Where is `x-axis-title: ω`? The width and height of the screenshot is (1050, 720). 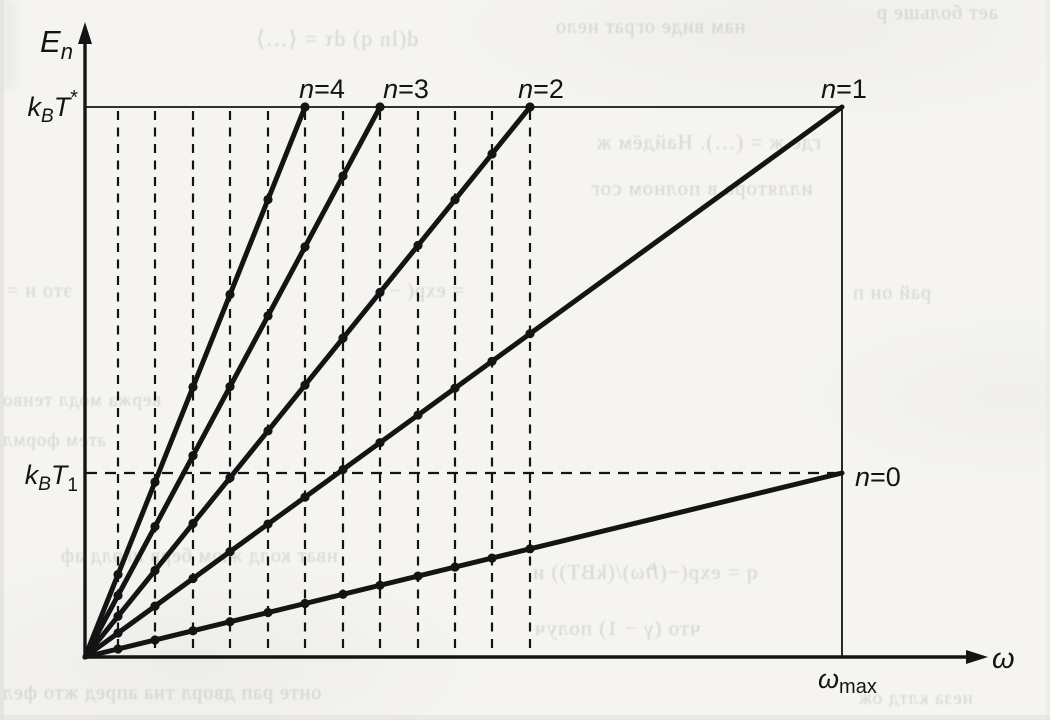
x-axis-title: ω is located at coordinates (1003, 659).